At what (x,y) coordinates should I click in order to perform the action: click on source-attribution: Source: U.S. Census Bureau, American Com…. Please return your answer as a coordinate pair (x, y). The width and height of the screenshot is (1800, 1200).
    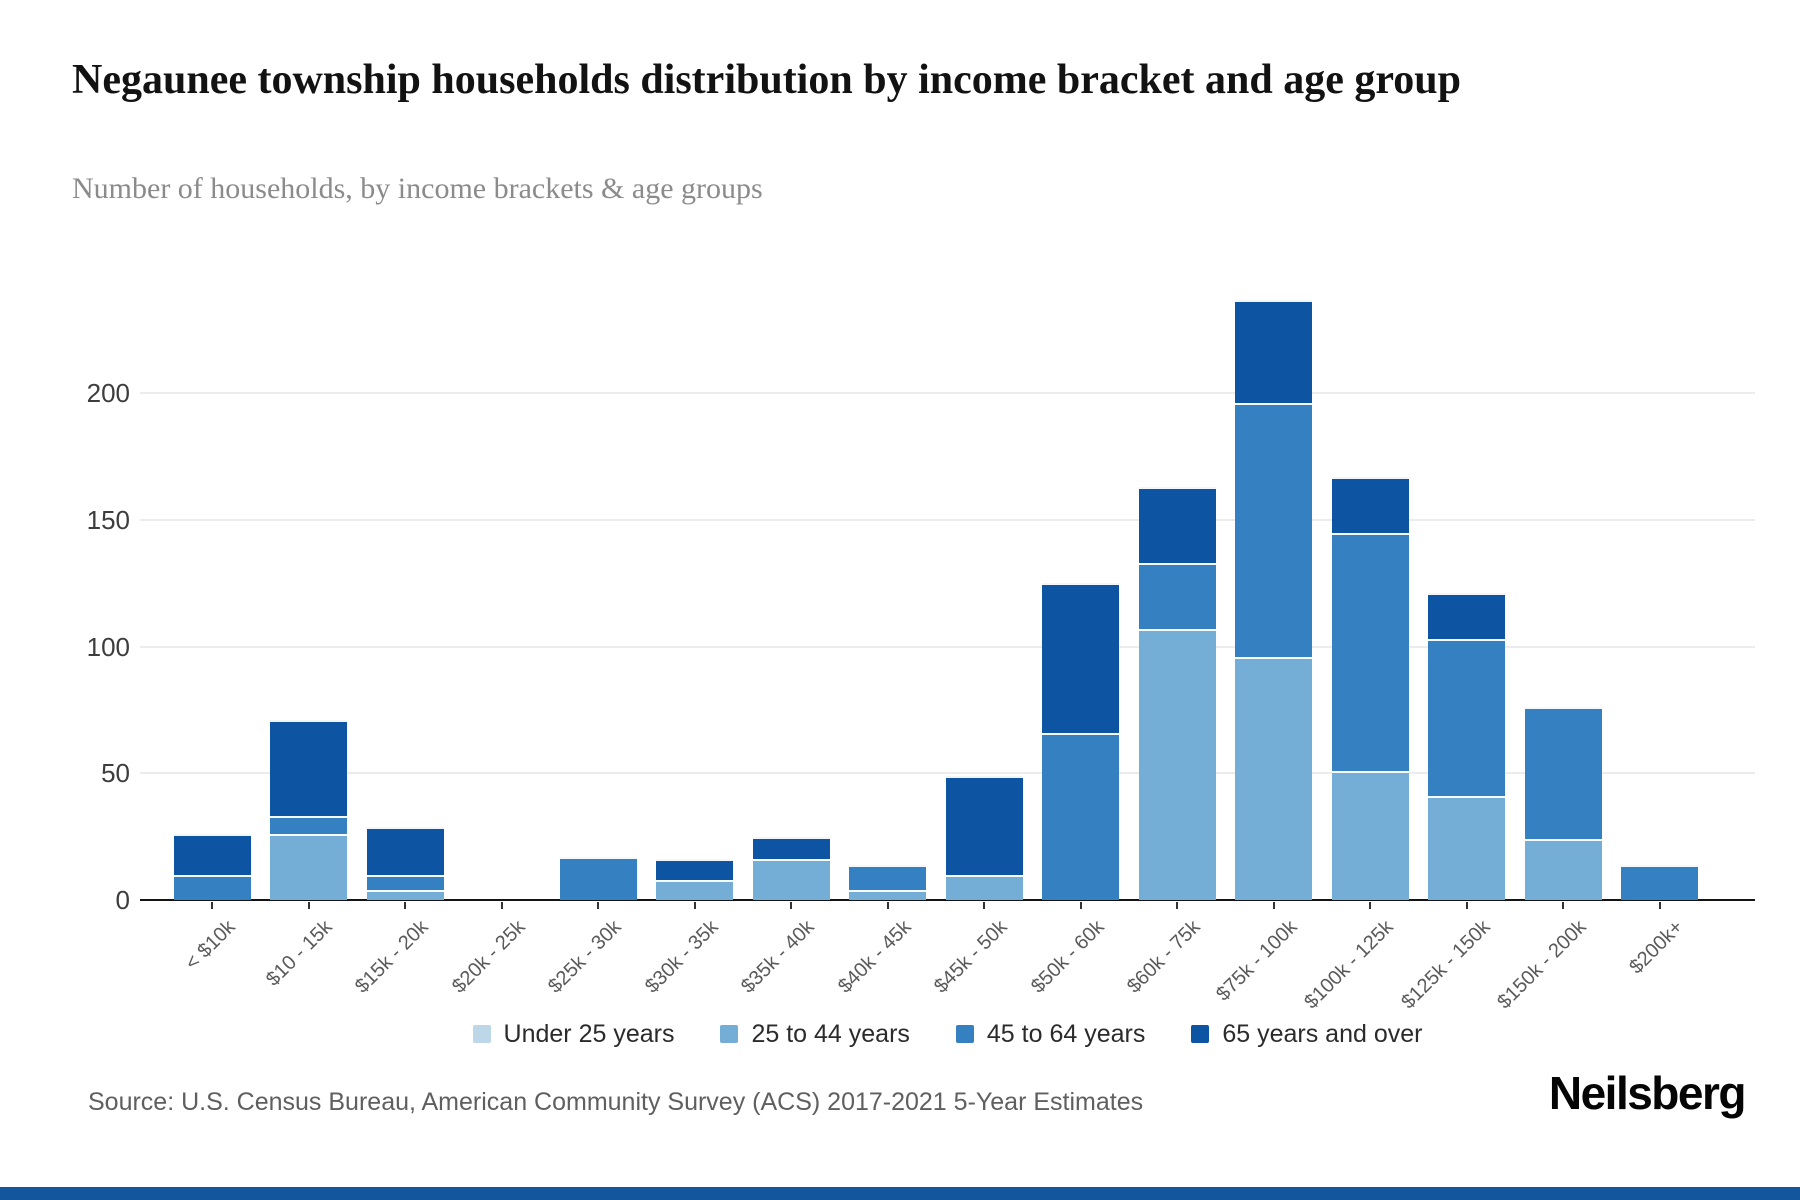
    Looking at the image, I should click on (616, 1102).